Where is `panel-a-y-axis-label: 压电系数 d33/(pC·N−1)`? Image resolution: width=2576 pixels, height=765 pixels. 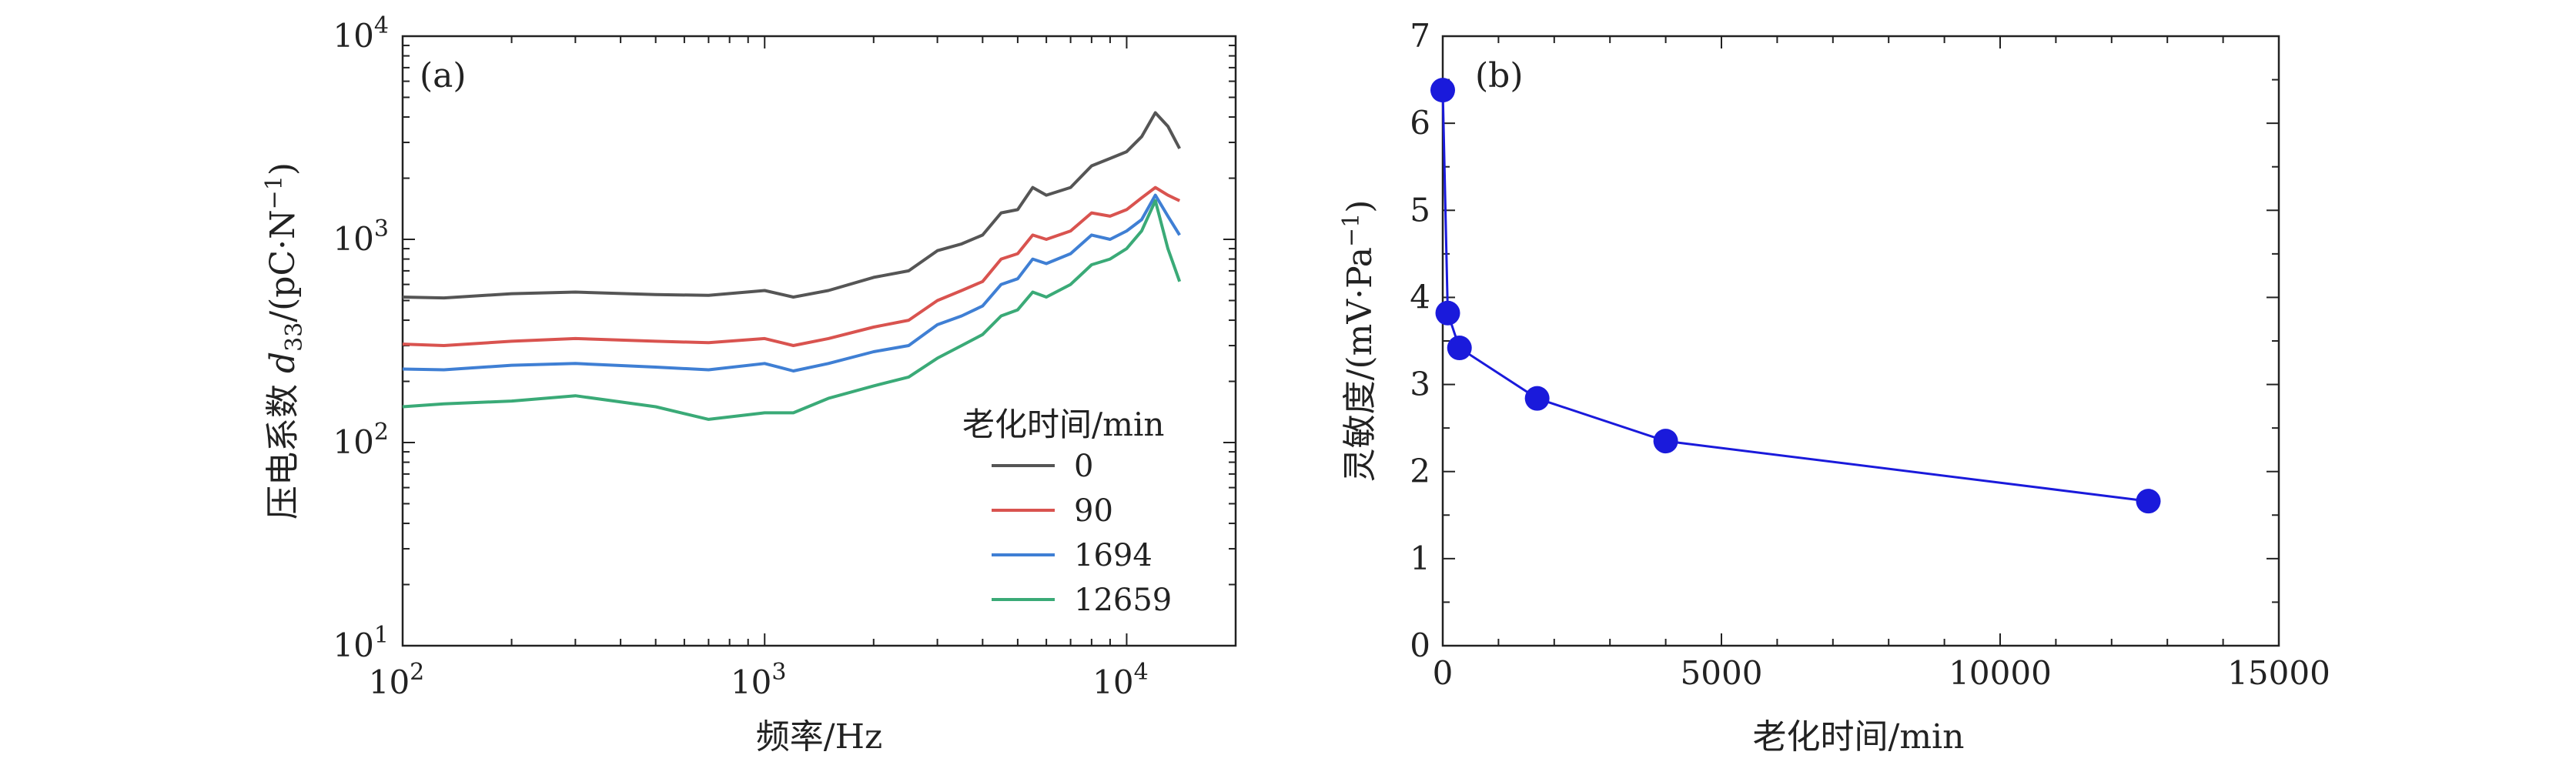
panel-a-y-axis-label: 压电系数 d33/(pC·N−1) is located at coordinates (284, 340).